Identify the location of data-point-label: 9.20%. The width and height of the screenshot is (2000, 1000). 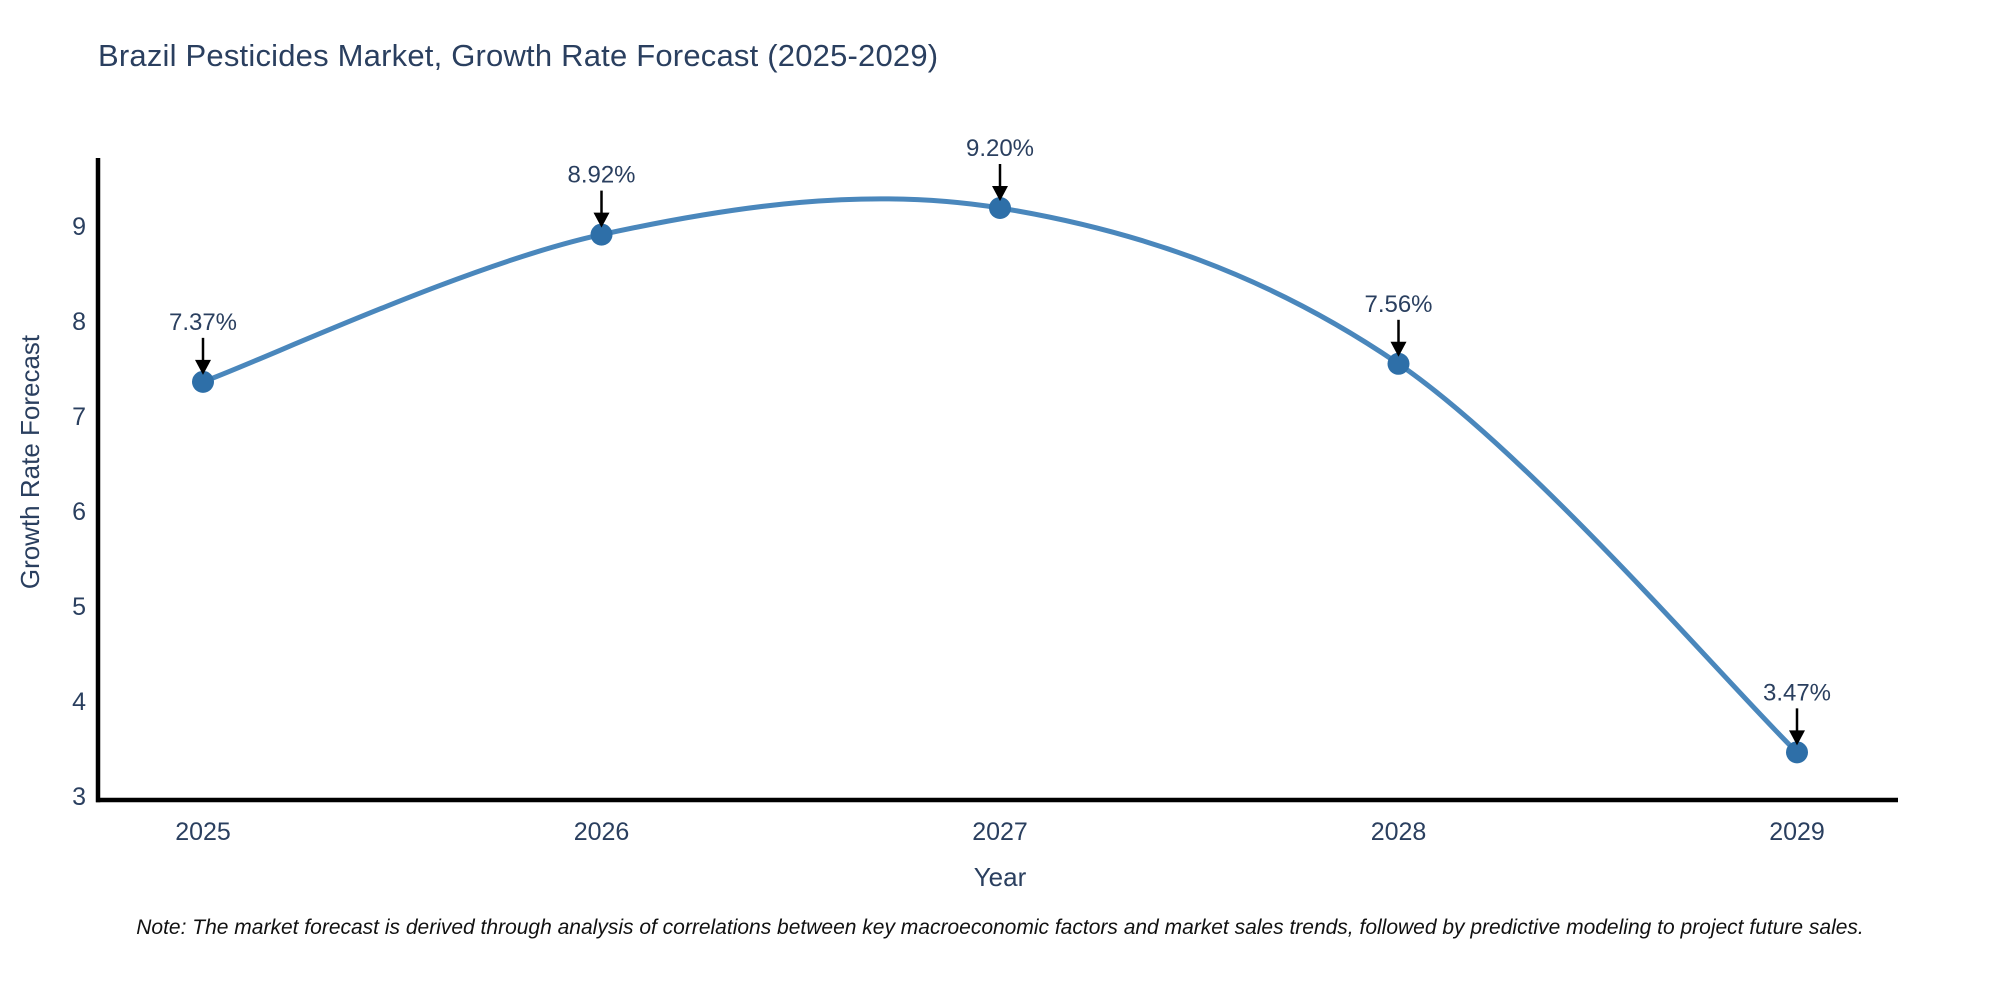
(1000, 148).